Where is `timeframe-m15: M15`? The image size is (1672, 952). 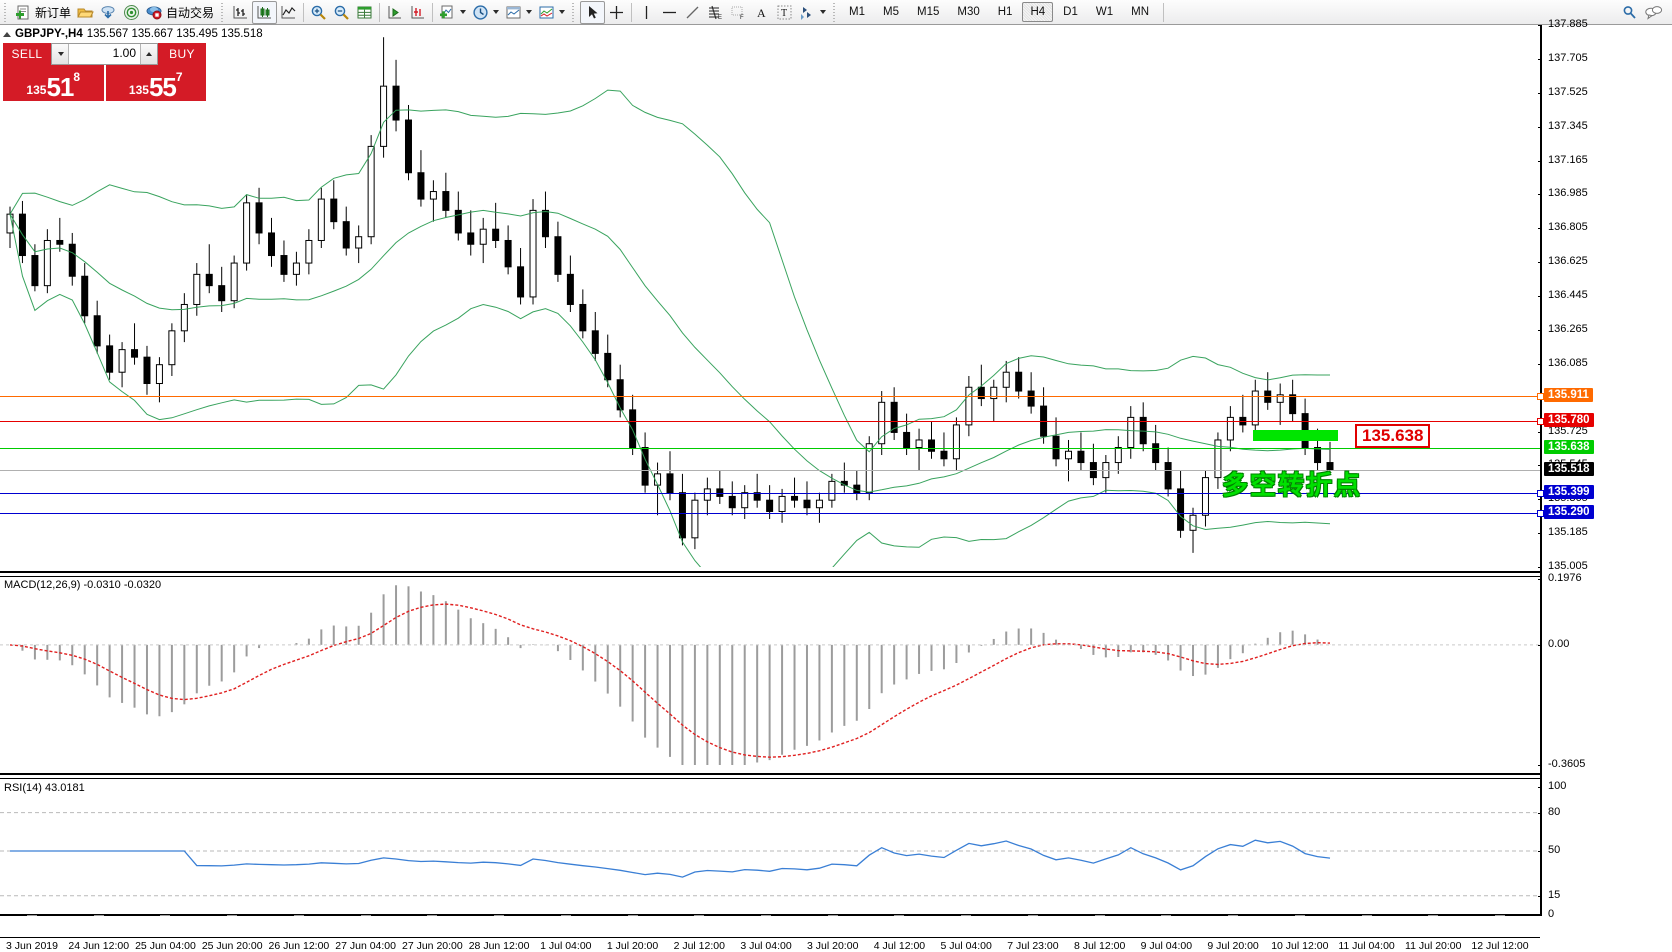 timeframe-m15: M15 is located at coordinates (928, 12).